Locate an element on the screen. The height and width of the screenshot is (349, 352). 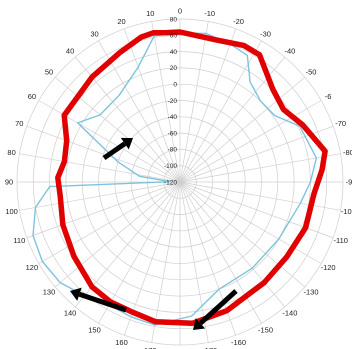
angle-label: -100 is located at coordinates (346, 211).